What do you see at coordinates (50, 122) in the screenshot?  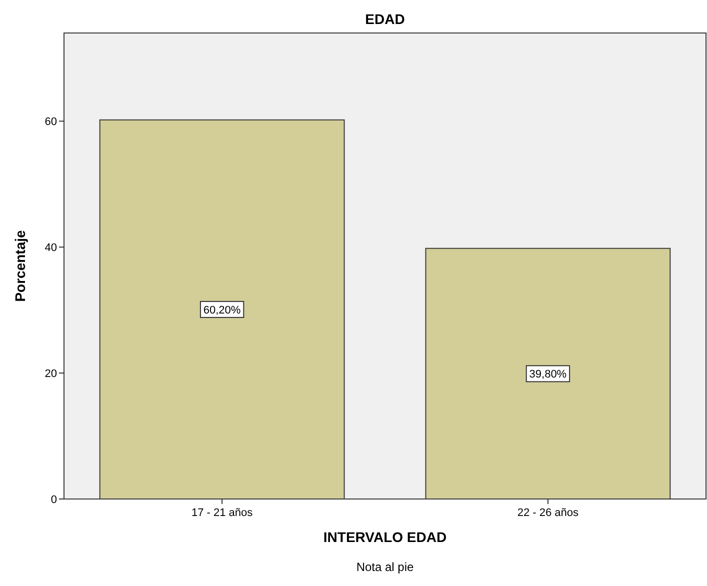 I see `y-tick-label: 60` at bounding box center [50, 122].